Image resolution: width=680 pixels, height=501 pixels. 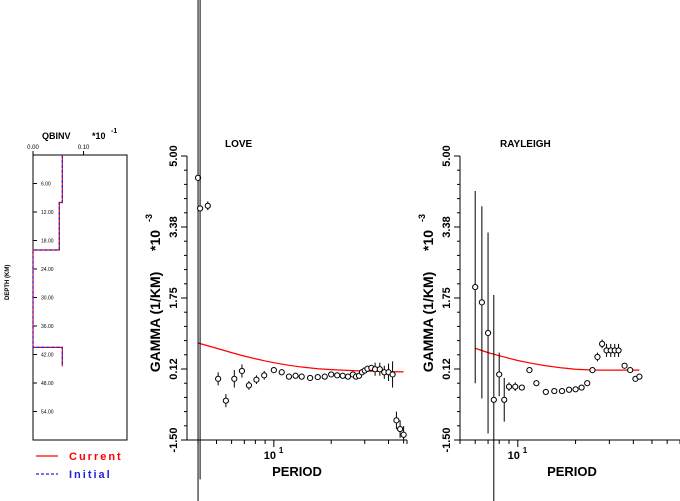 I want to click on qbinv-y-tick-label: 6.00, so click(x=46, y=185).